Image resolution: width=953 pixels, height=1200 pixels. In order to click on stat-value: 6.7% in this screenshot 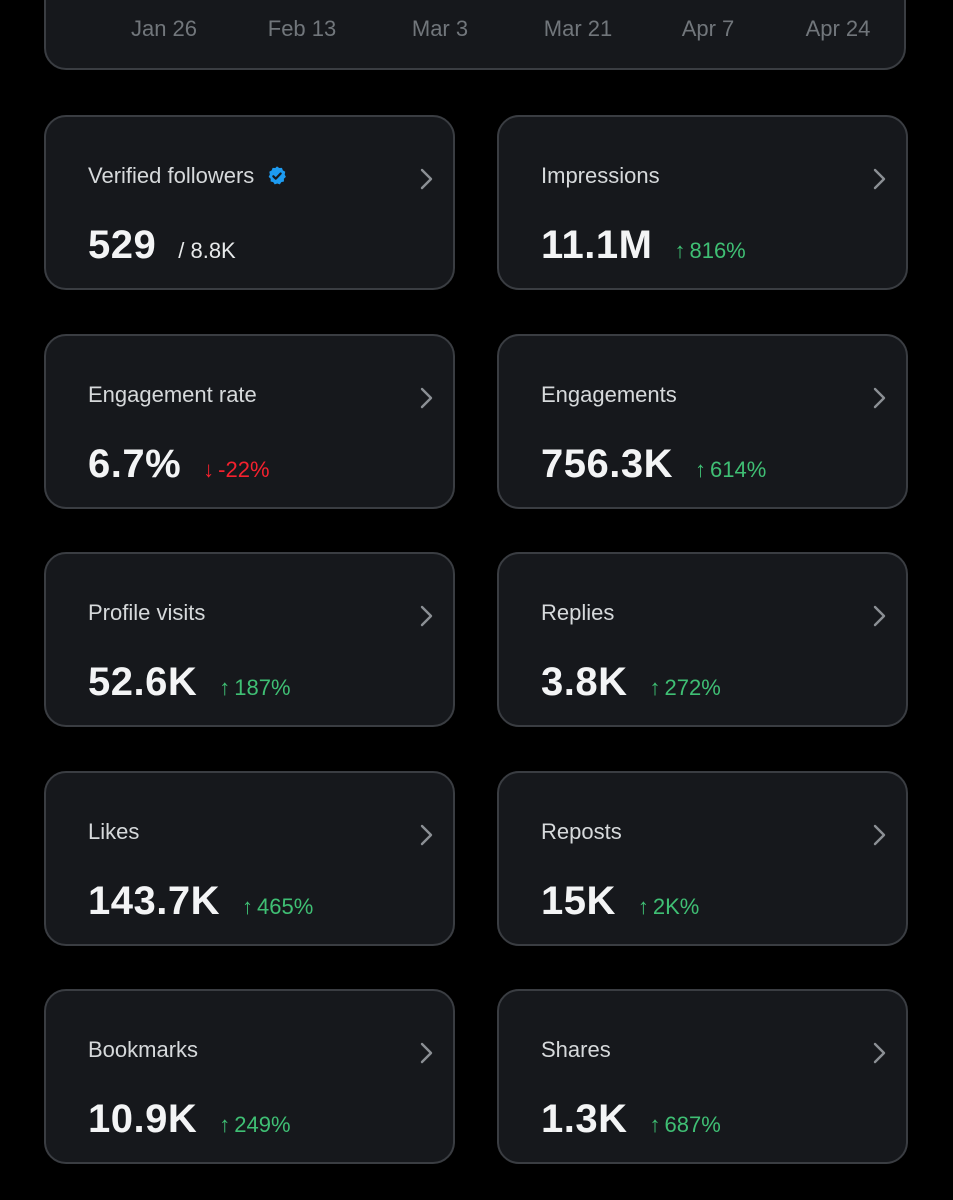, I will do `click(135, 464)`.